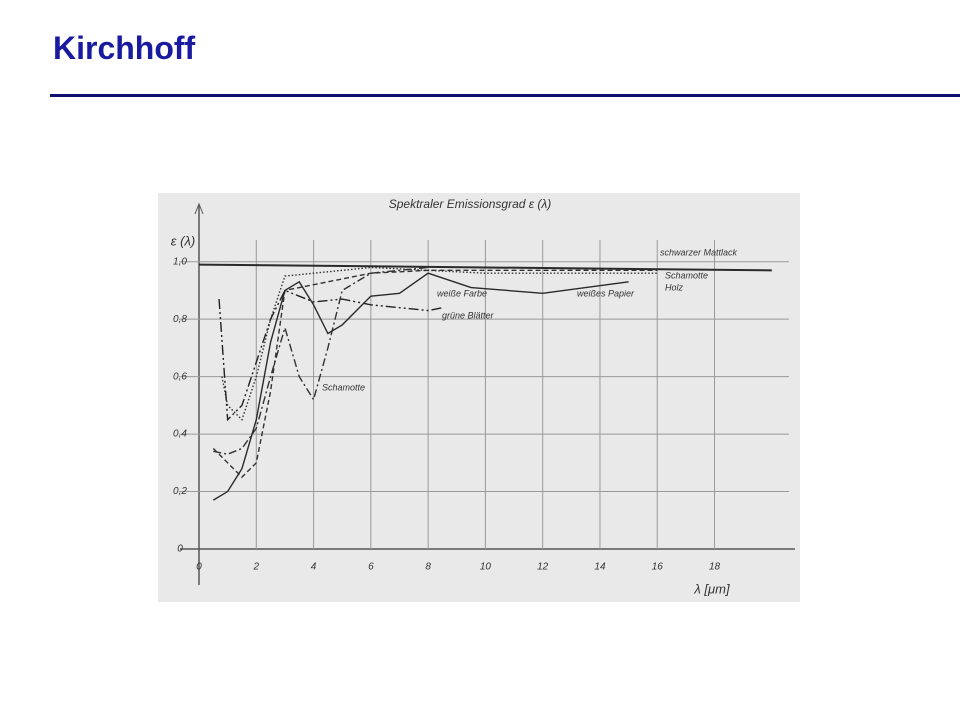 This screenshot has width=960, height=720. I want to click on y-tick-label: 0,8, so click(180, 319).